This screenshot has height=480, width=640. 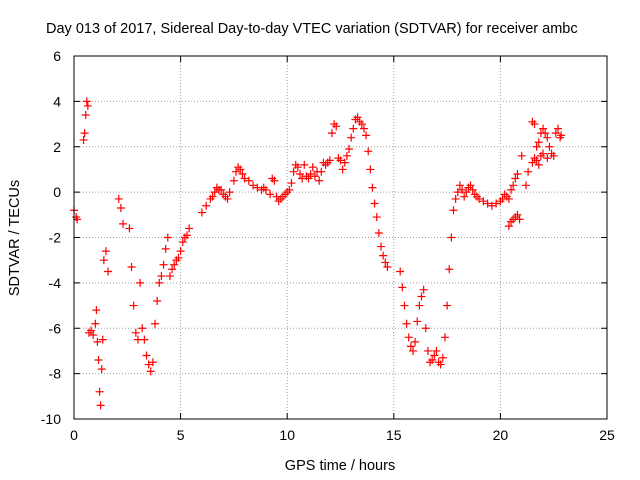 I want to click on y-tick-label: -8, so click(x=55, y=374).